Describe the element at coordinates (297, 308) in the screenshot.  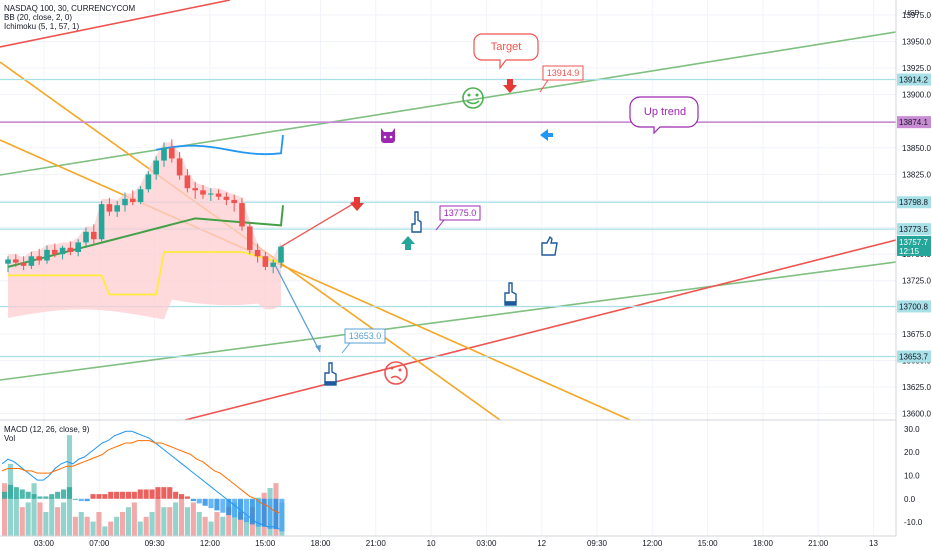
I see `forecast-down-path` at that location.